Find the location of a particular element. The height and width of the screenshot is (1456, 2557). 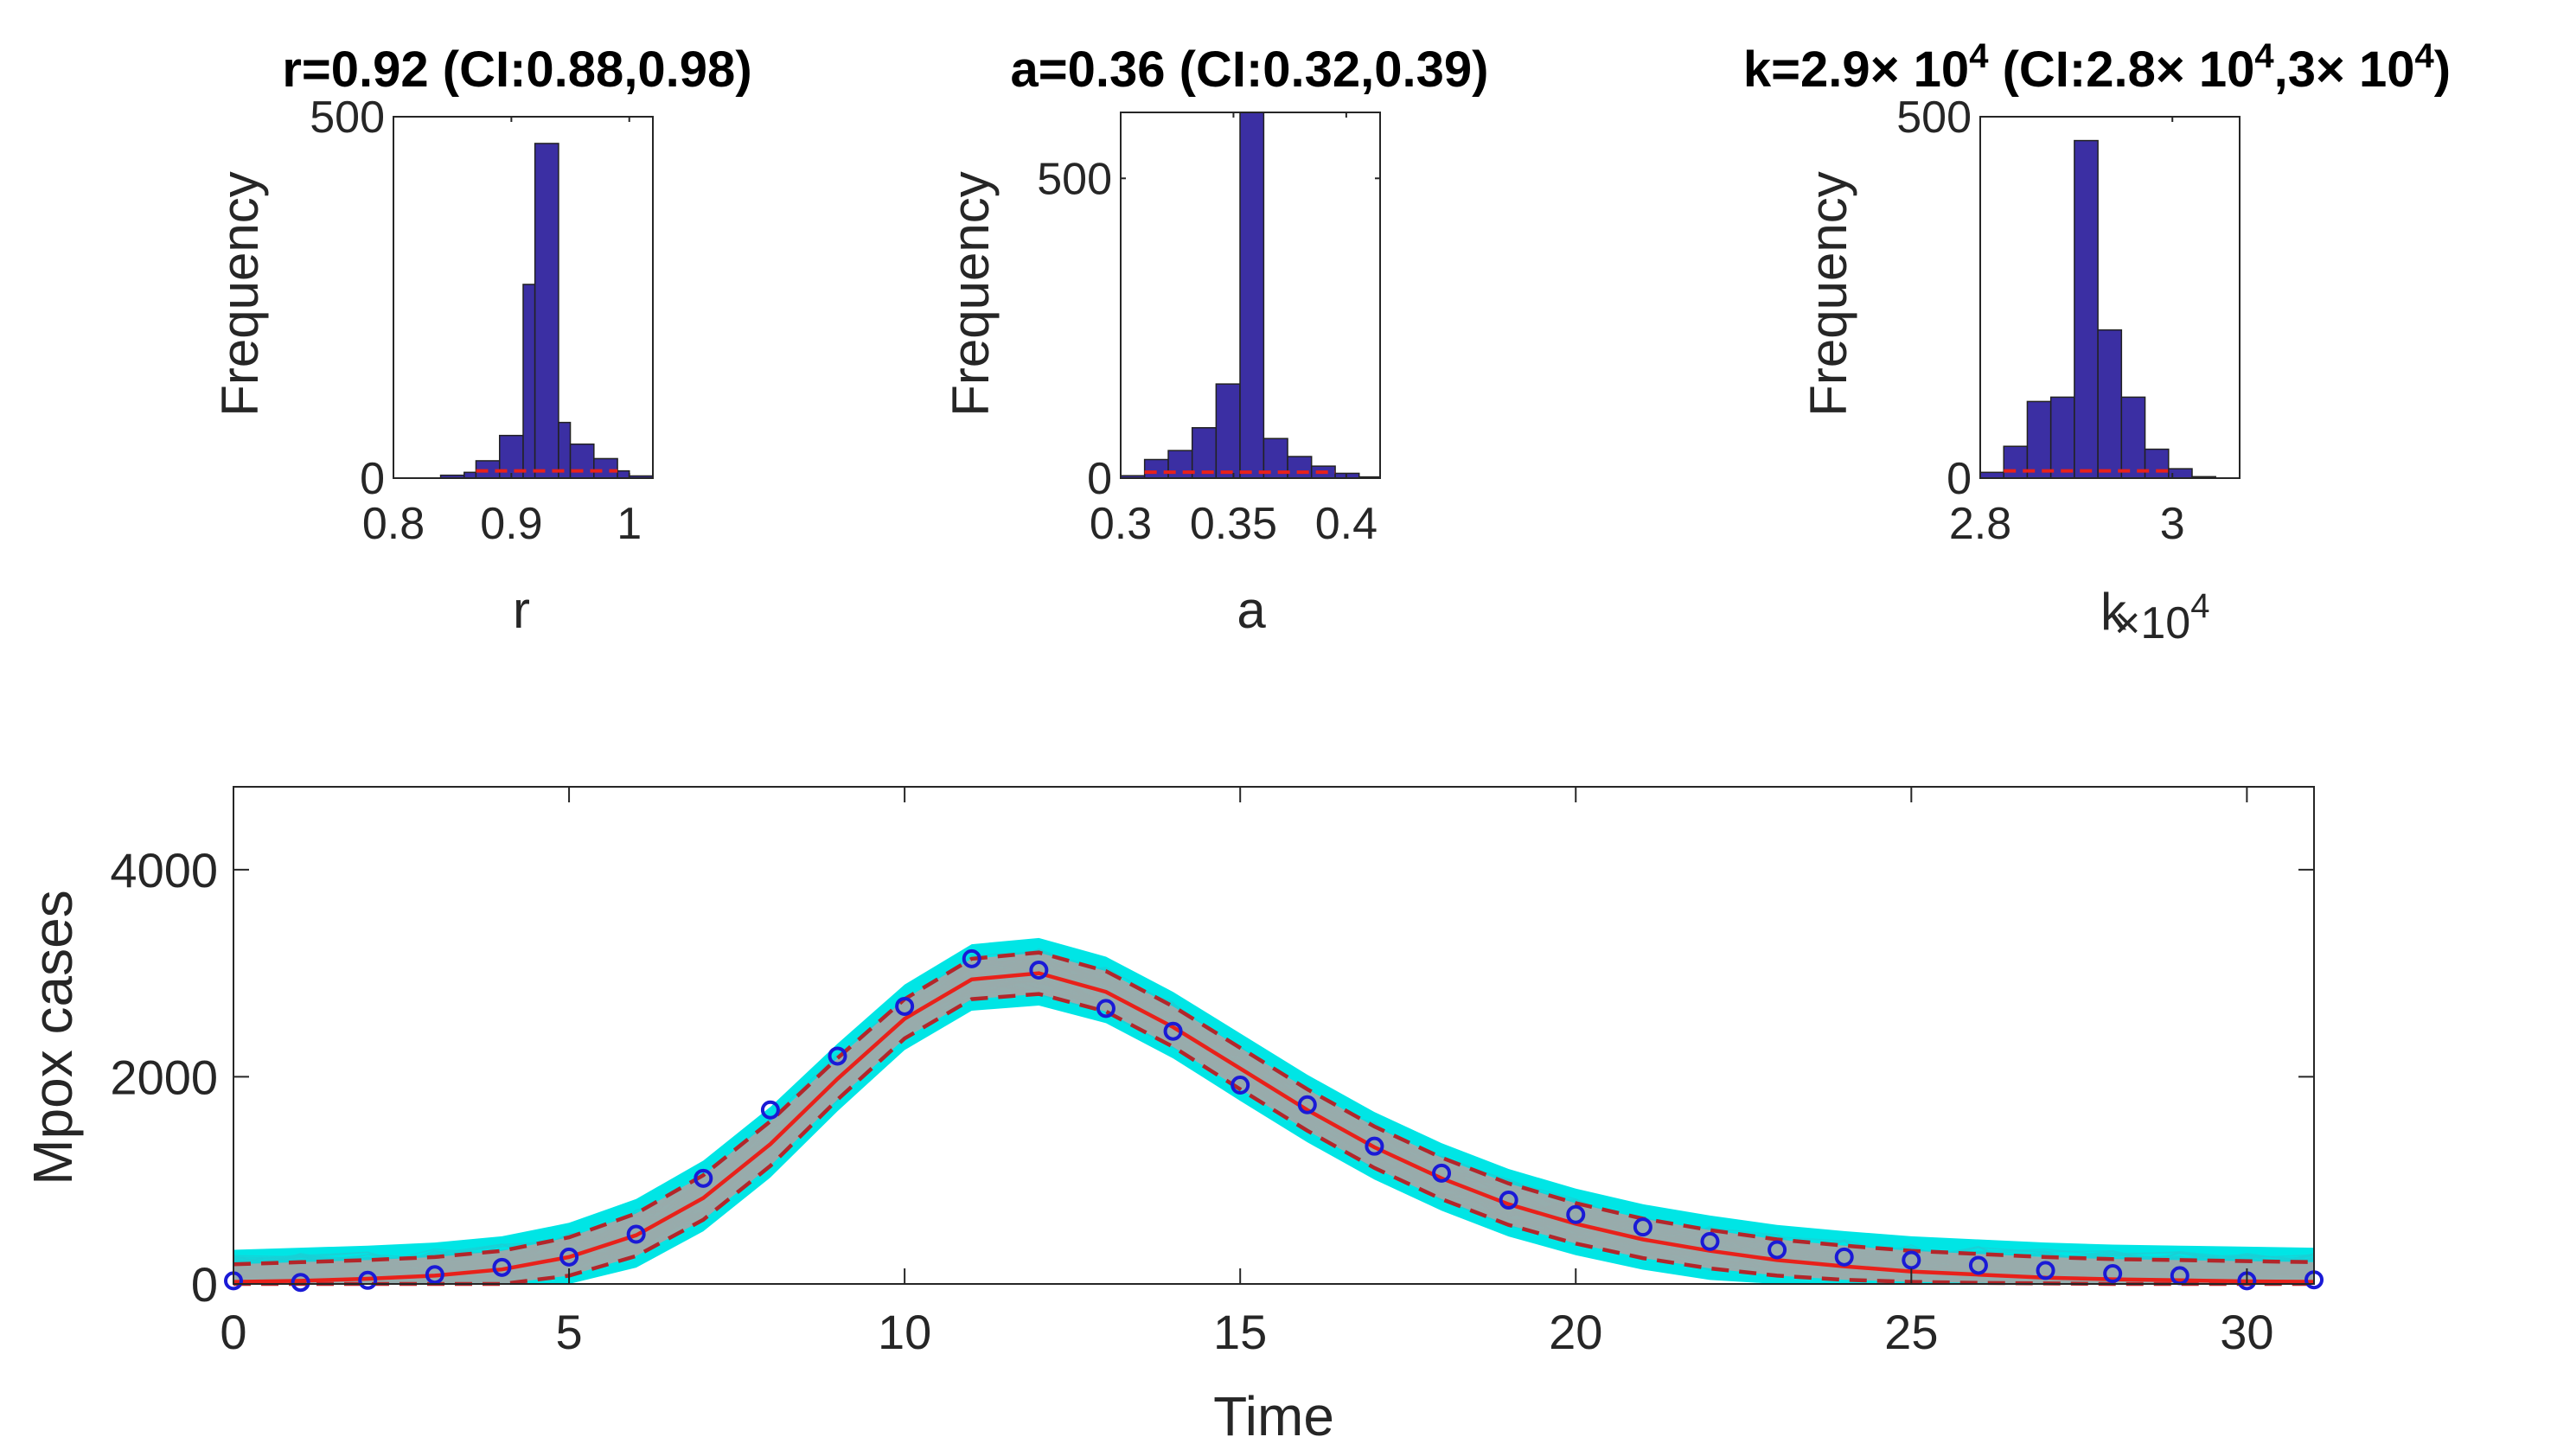

histogram-k-xticks: 2.8 3 is located at coordinates (2067, 333).